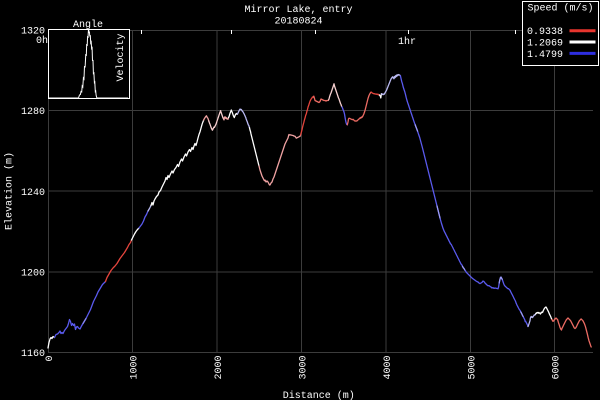  I want to click on svg-text: Angle, so click(88, 25).